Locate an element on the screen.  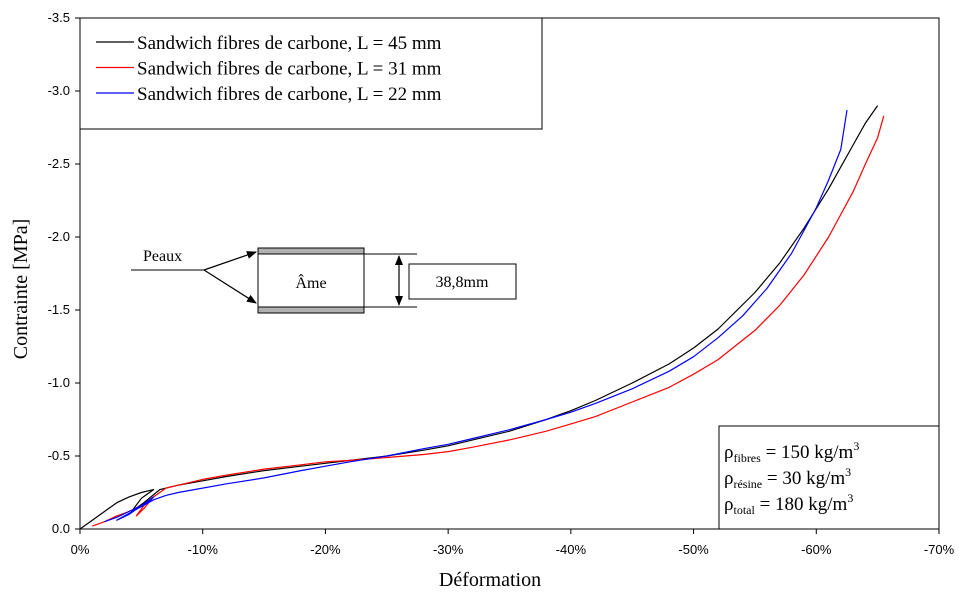
legend-label: Sandwich fibres de carbone, L = 22 mm is located at coordinates (289, 94).